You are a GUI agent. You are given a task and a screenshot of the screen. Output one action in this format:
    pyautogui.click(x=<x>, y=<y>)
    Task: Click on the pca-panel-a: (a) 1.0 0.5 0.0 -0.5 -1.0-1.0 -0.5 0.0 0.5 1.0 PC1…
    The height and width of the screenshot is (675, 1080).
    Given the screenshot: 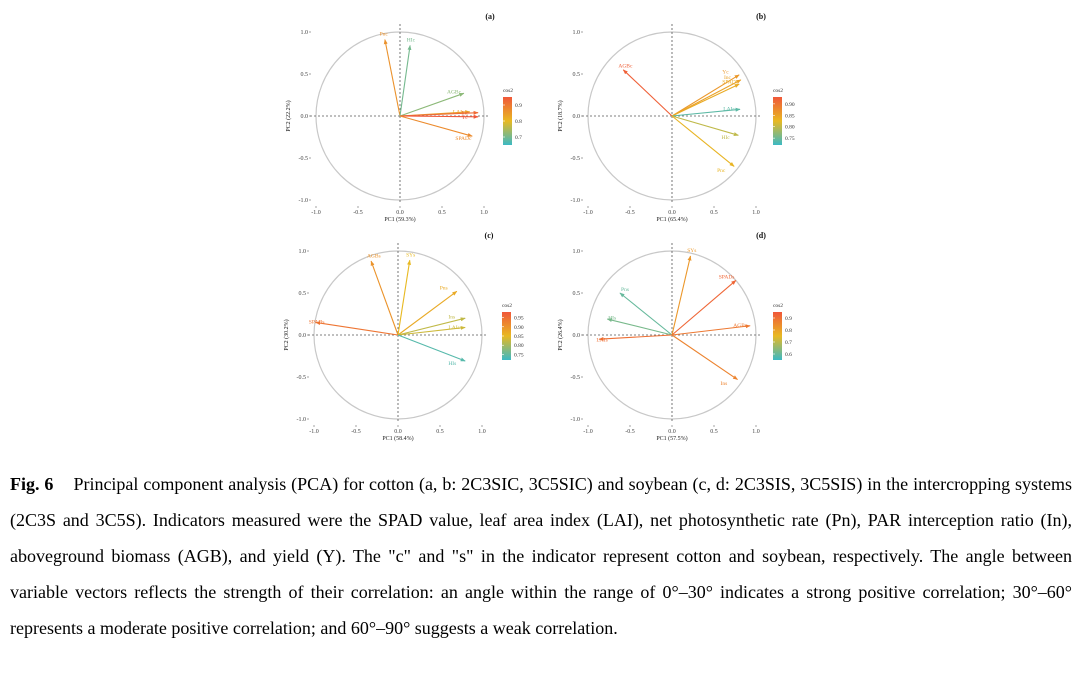 What is the action you would take?
    pyautogui.click(x=403, y=117)
    